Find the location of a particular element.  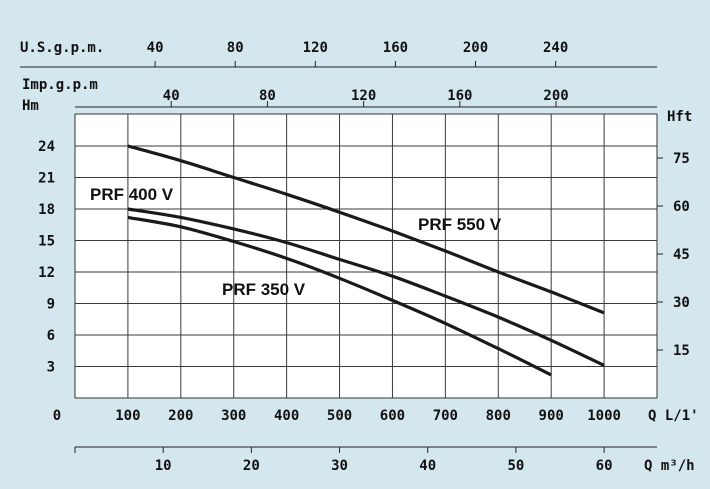

y-right-tick-label: 60 is located at coordinates (681, 207).